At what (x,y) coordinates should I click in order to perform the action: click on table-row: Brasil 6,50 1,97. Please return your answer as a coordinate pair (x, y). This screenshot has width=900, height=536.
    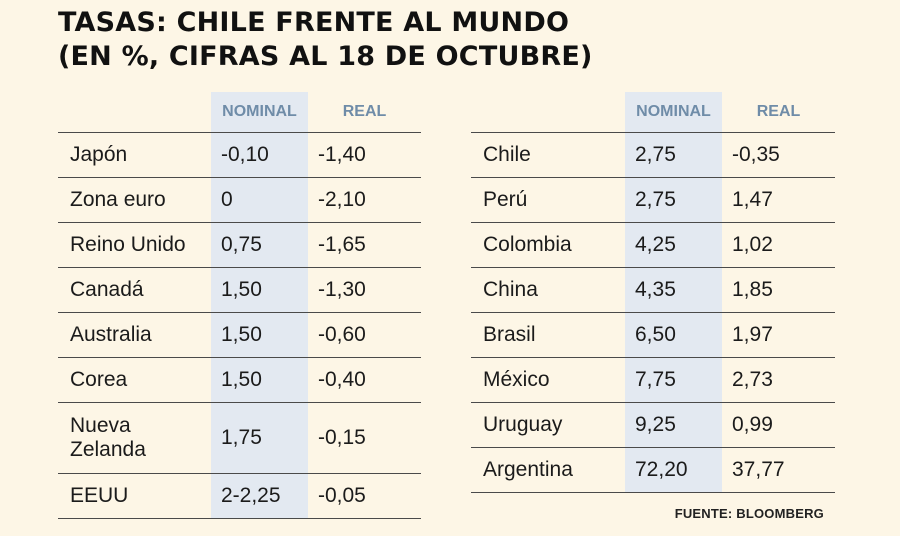
    Looking at the image, I should click on (653, 335).